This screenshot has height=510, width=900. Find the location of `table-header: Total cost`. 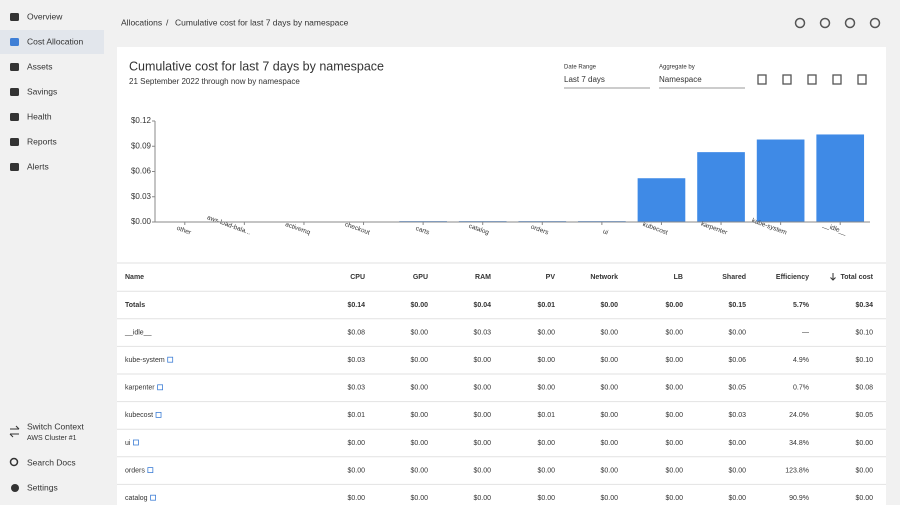

table-header: Total cost is located at coordinates (856, 277).